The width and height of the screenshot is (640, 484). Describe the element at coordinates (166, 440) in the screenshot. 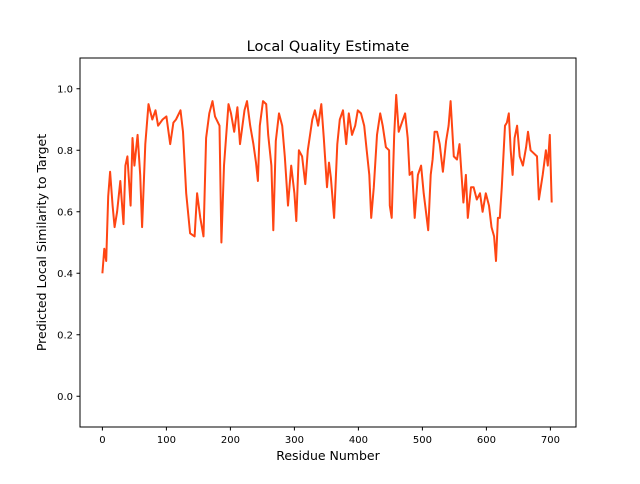

I see `x-tick-label: 100` at that location.